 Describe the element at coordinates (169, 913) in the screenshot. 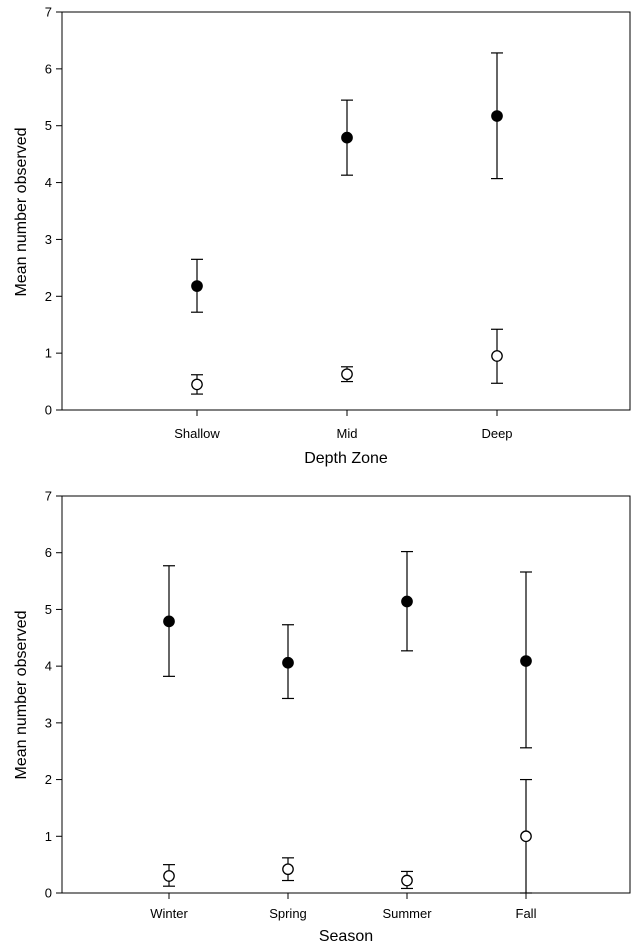

I see `x-tick-label: Winter` at that location.